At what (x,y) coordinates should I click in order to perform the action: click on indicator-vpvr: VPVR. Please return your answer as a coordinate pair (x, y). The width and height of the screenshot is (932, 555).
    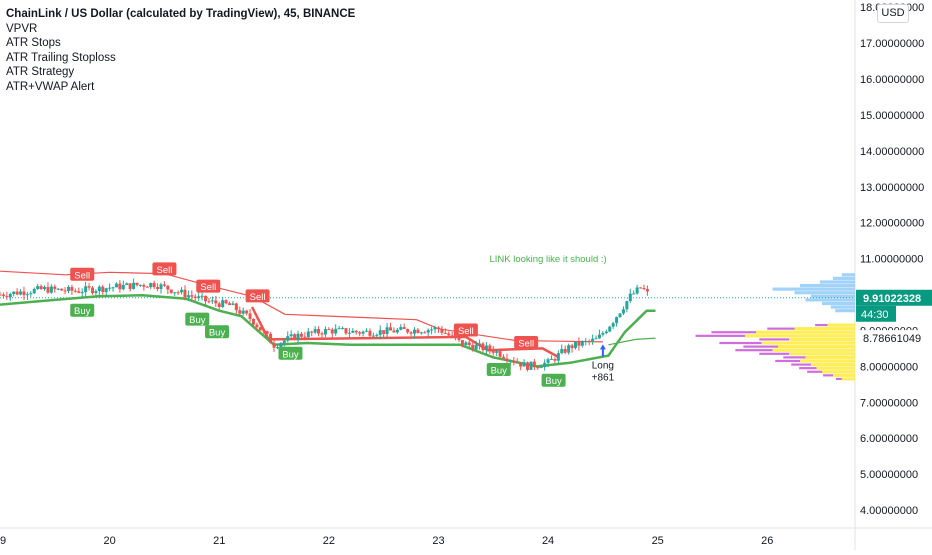
    Looking at the image, I should click on (22, 28).